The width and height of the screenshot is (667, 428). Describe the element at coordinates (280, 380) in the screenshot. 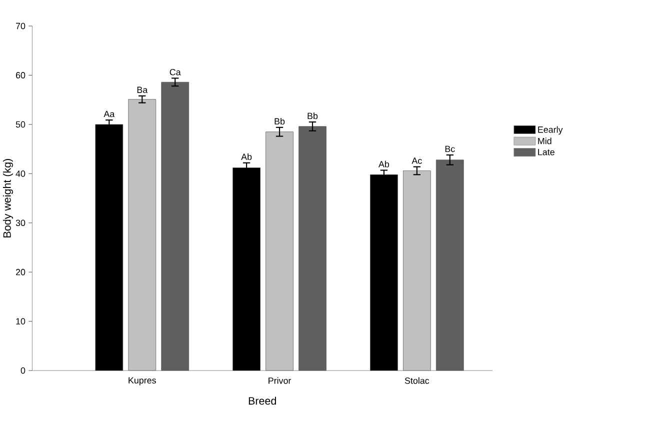

I see `x-tick-label: Privor` at that location.